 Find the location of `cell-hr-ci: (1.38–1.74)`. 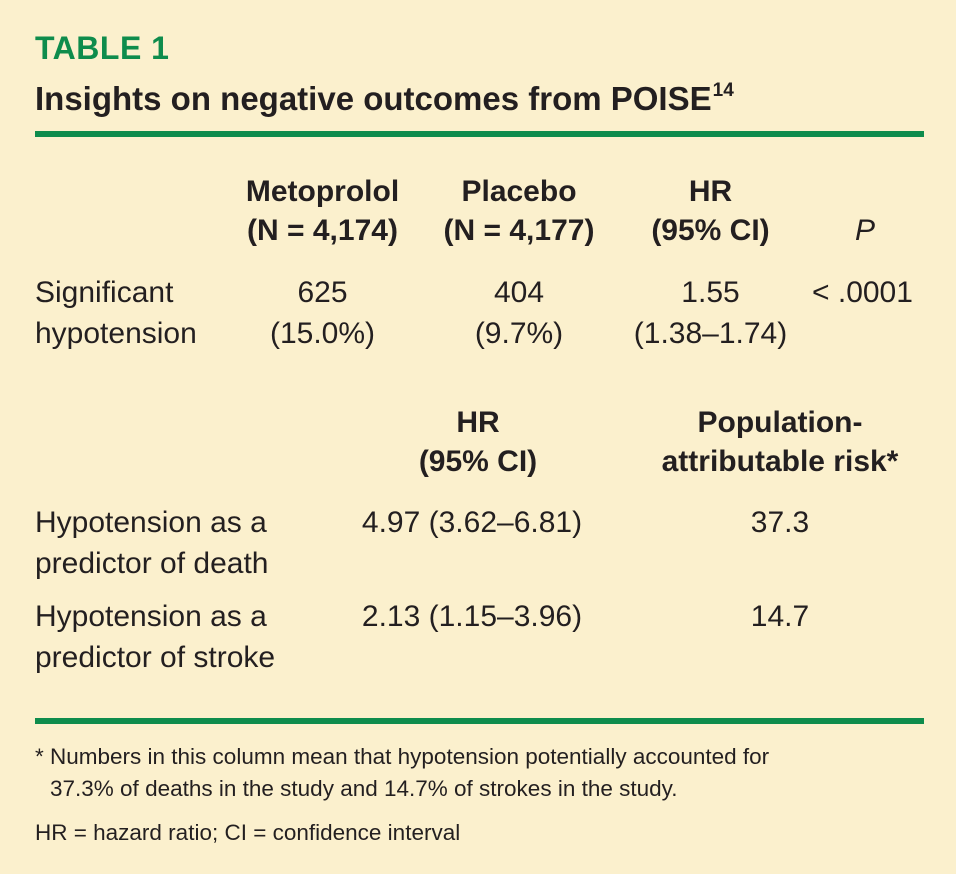

cell-hr-ci: (1.38–1.74) is located at coordinates (710, 333).